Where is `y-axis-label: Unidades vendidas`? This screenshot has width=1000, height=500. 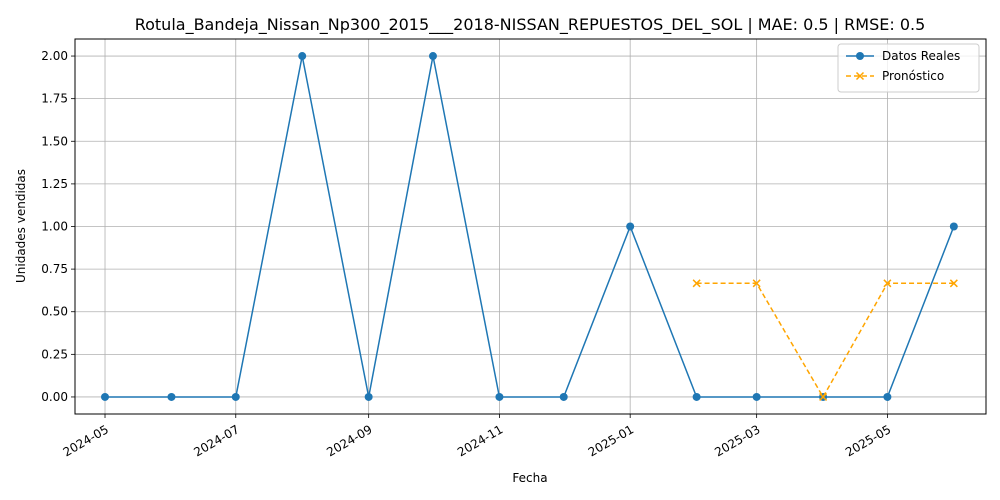
y-axis-label: Unidades vendidas is located at coordinates (21, 226).